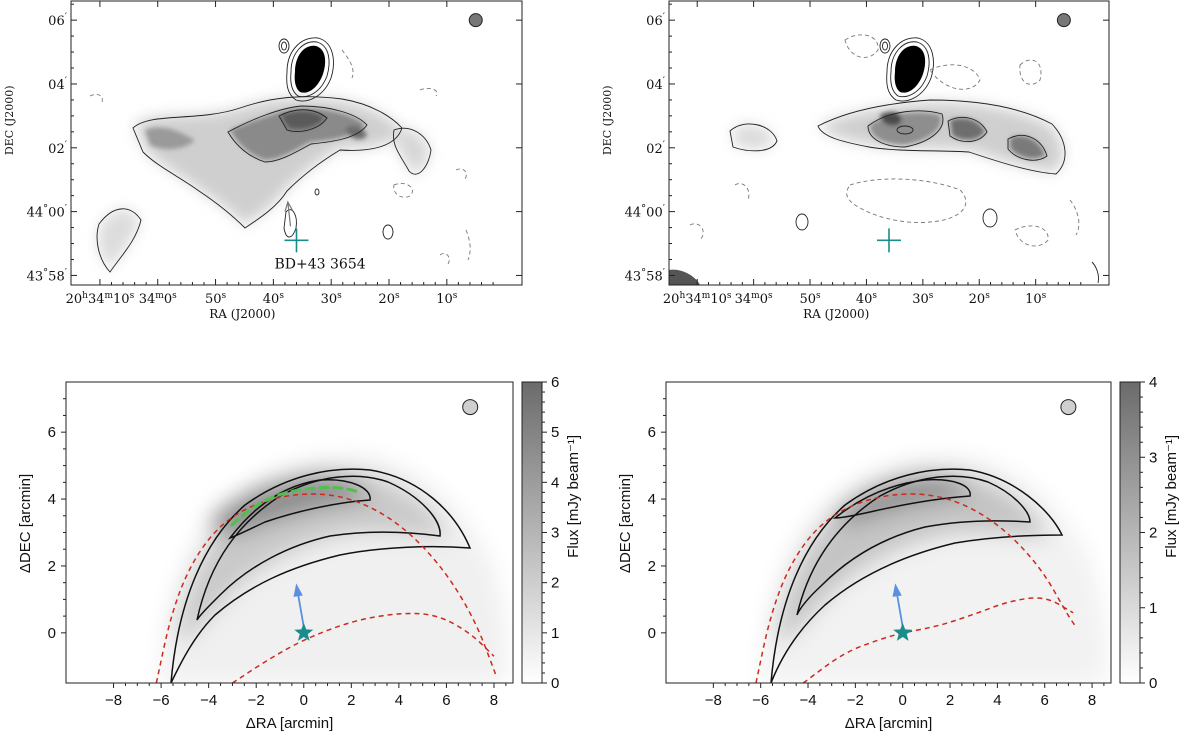  Describe the element at coordinates (9, 120) in the screenshot. I see `top-left-ylabel: DEC (J2000)` at that location.